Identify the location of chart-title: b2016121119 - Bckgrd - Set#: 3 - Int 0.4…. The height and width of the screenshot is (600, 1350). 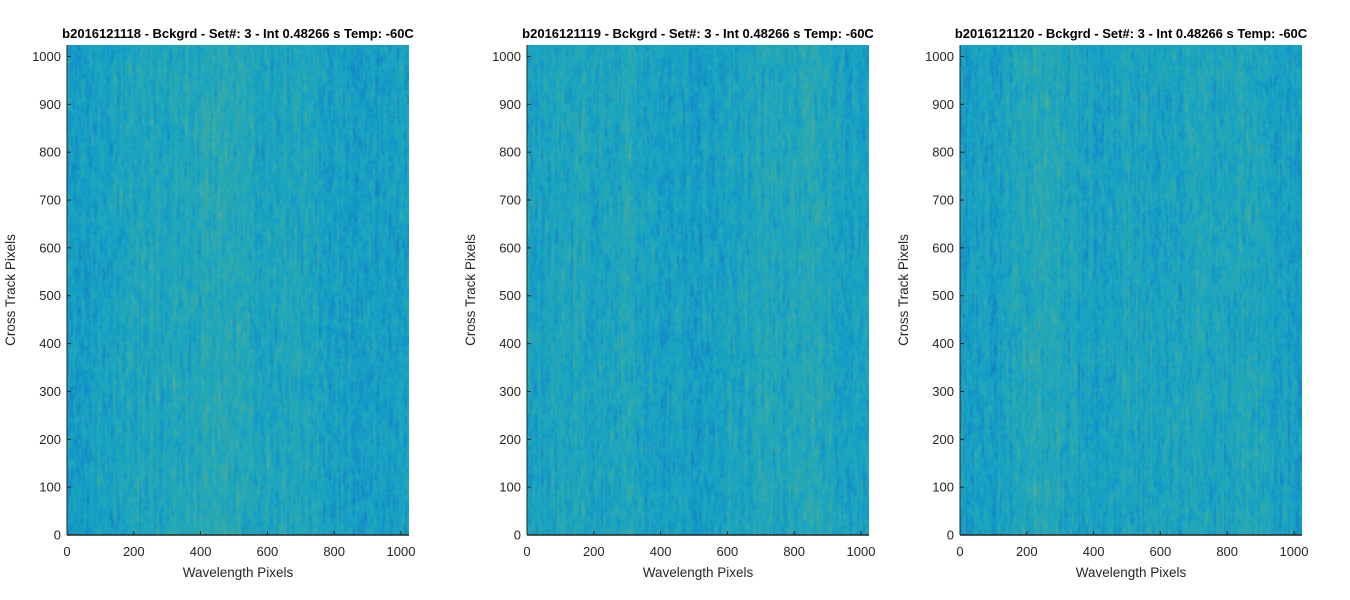
(698, 33).